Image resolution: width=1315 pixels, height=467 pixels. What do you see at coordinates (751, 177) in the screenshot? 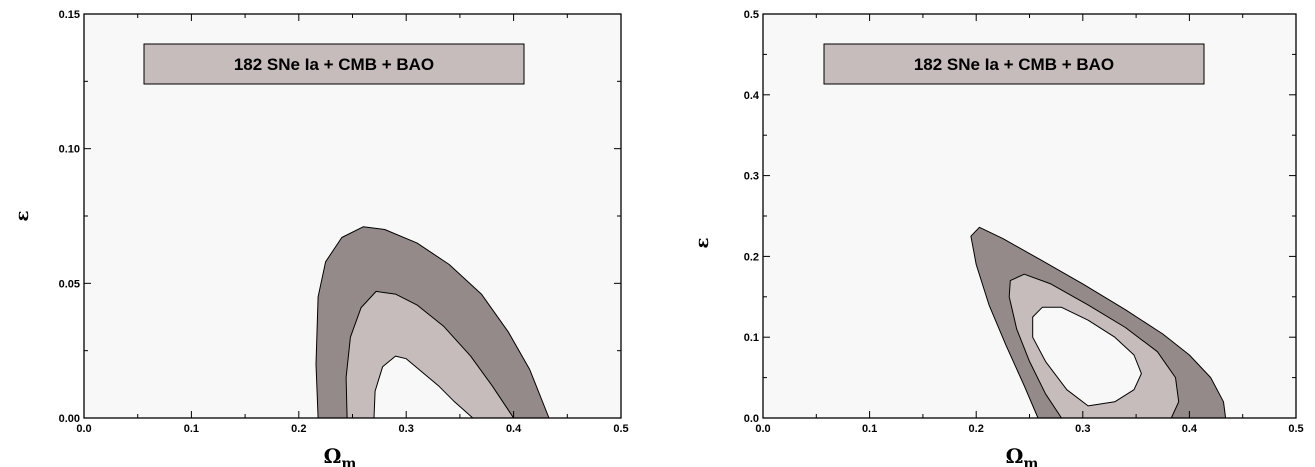
I see `y-tick-label: 0.3` at bounding box center [751, 177].